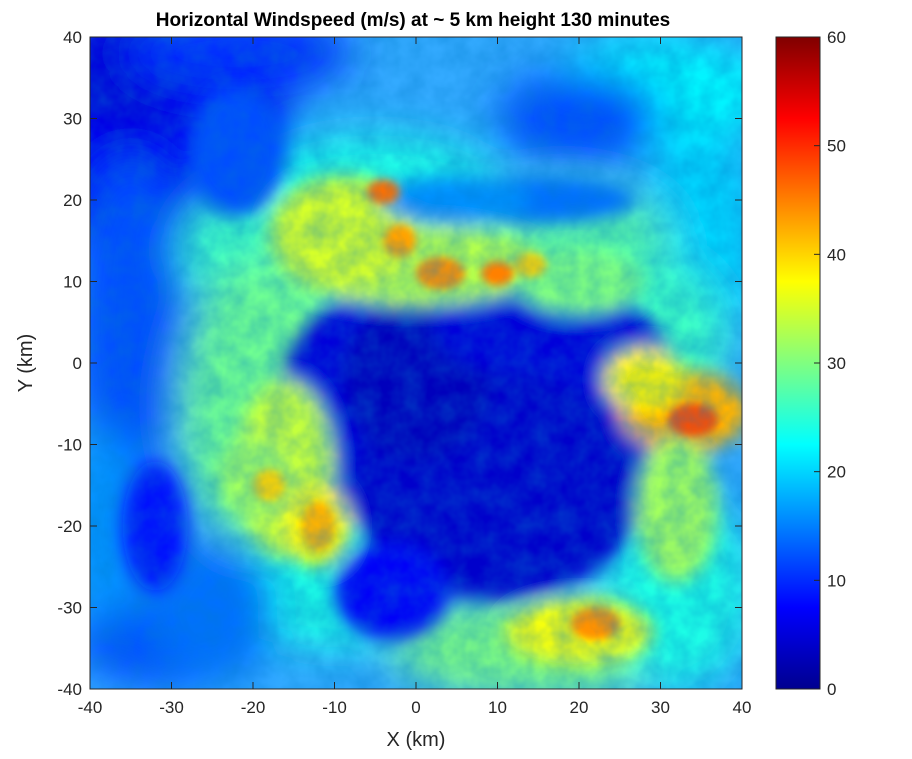  I want to click on y-tick-label: 0, so click(77, 363).